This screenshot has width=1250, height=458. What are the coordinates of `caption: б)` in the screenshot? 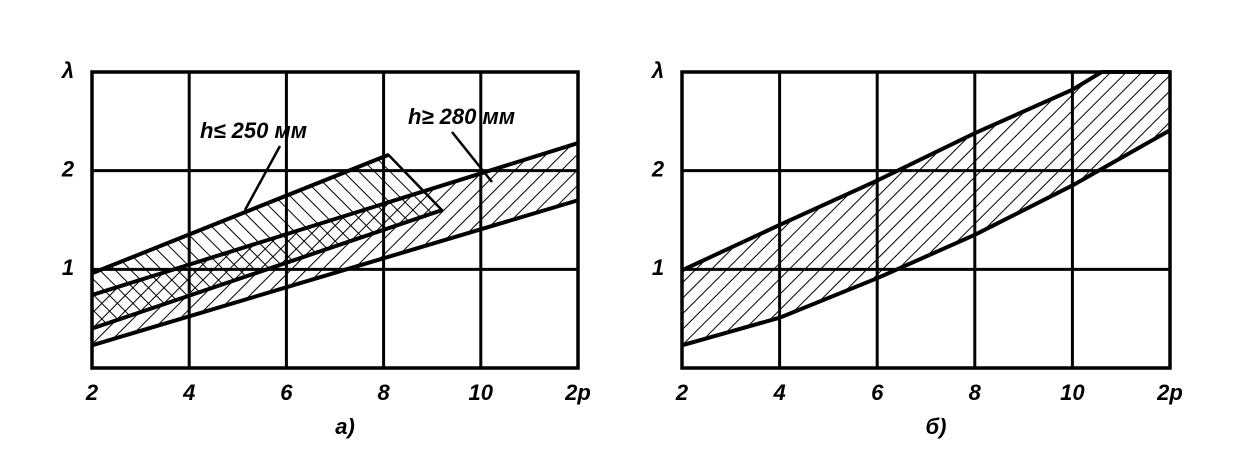 It's located at (936, 426).